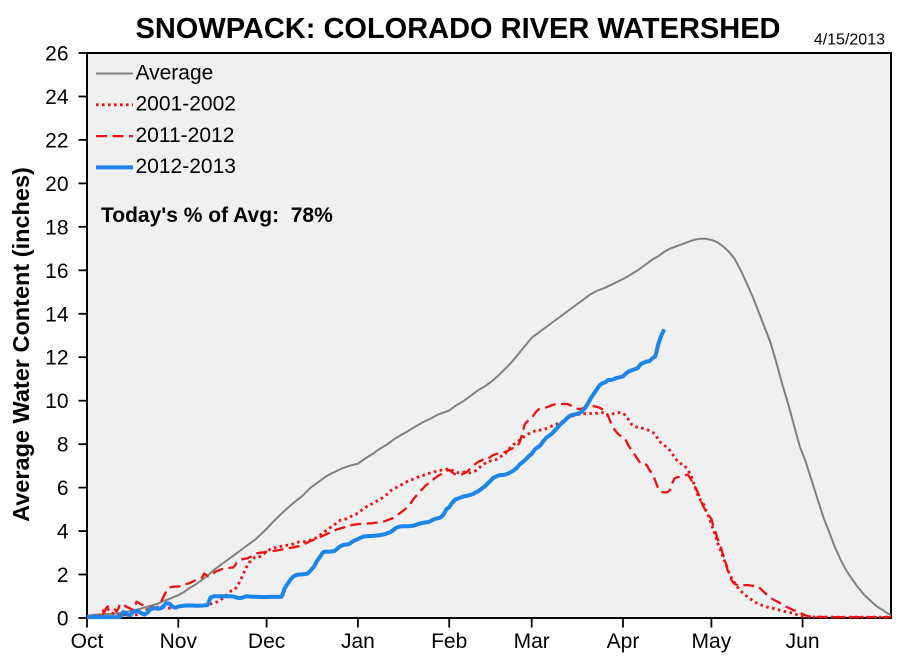  Describe the element at coordinates (63, 488) in the screenshot. I see `svg-text: 6` at that location.